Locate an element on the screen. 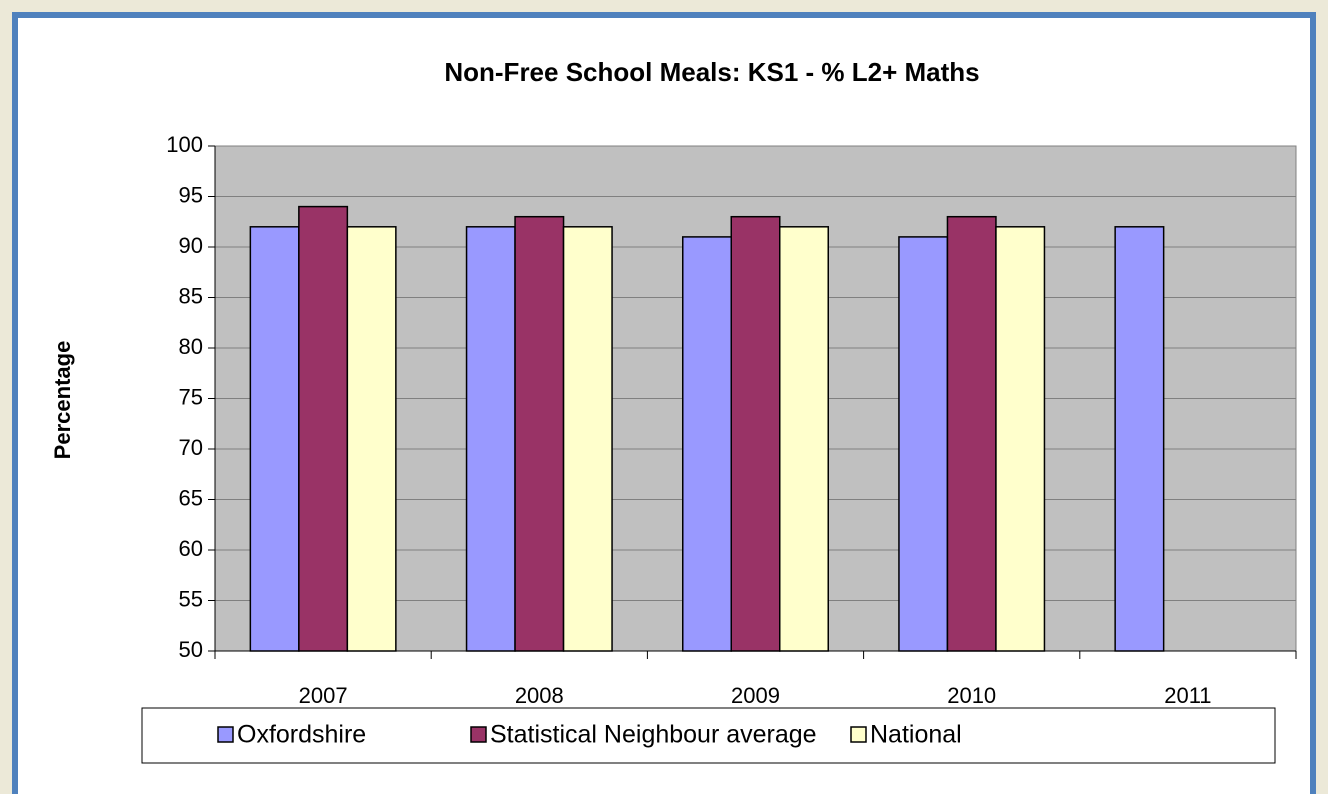 This screenshot has height=794, width=1328. y-tick-label: 95 is located at coordinates (191, 194).